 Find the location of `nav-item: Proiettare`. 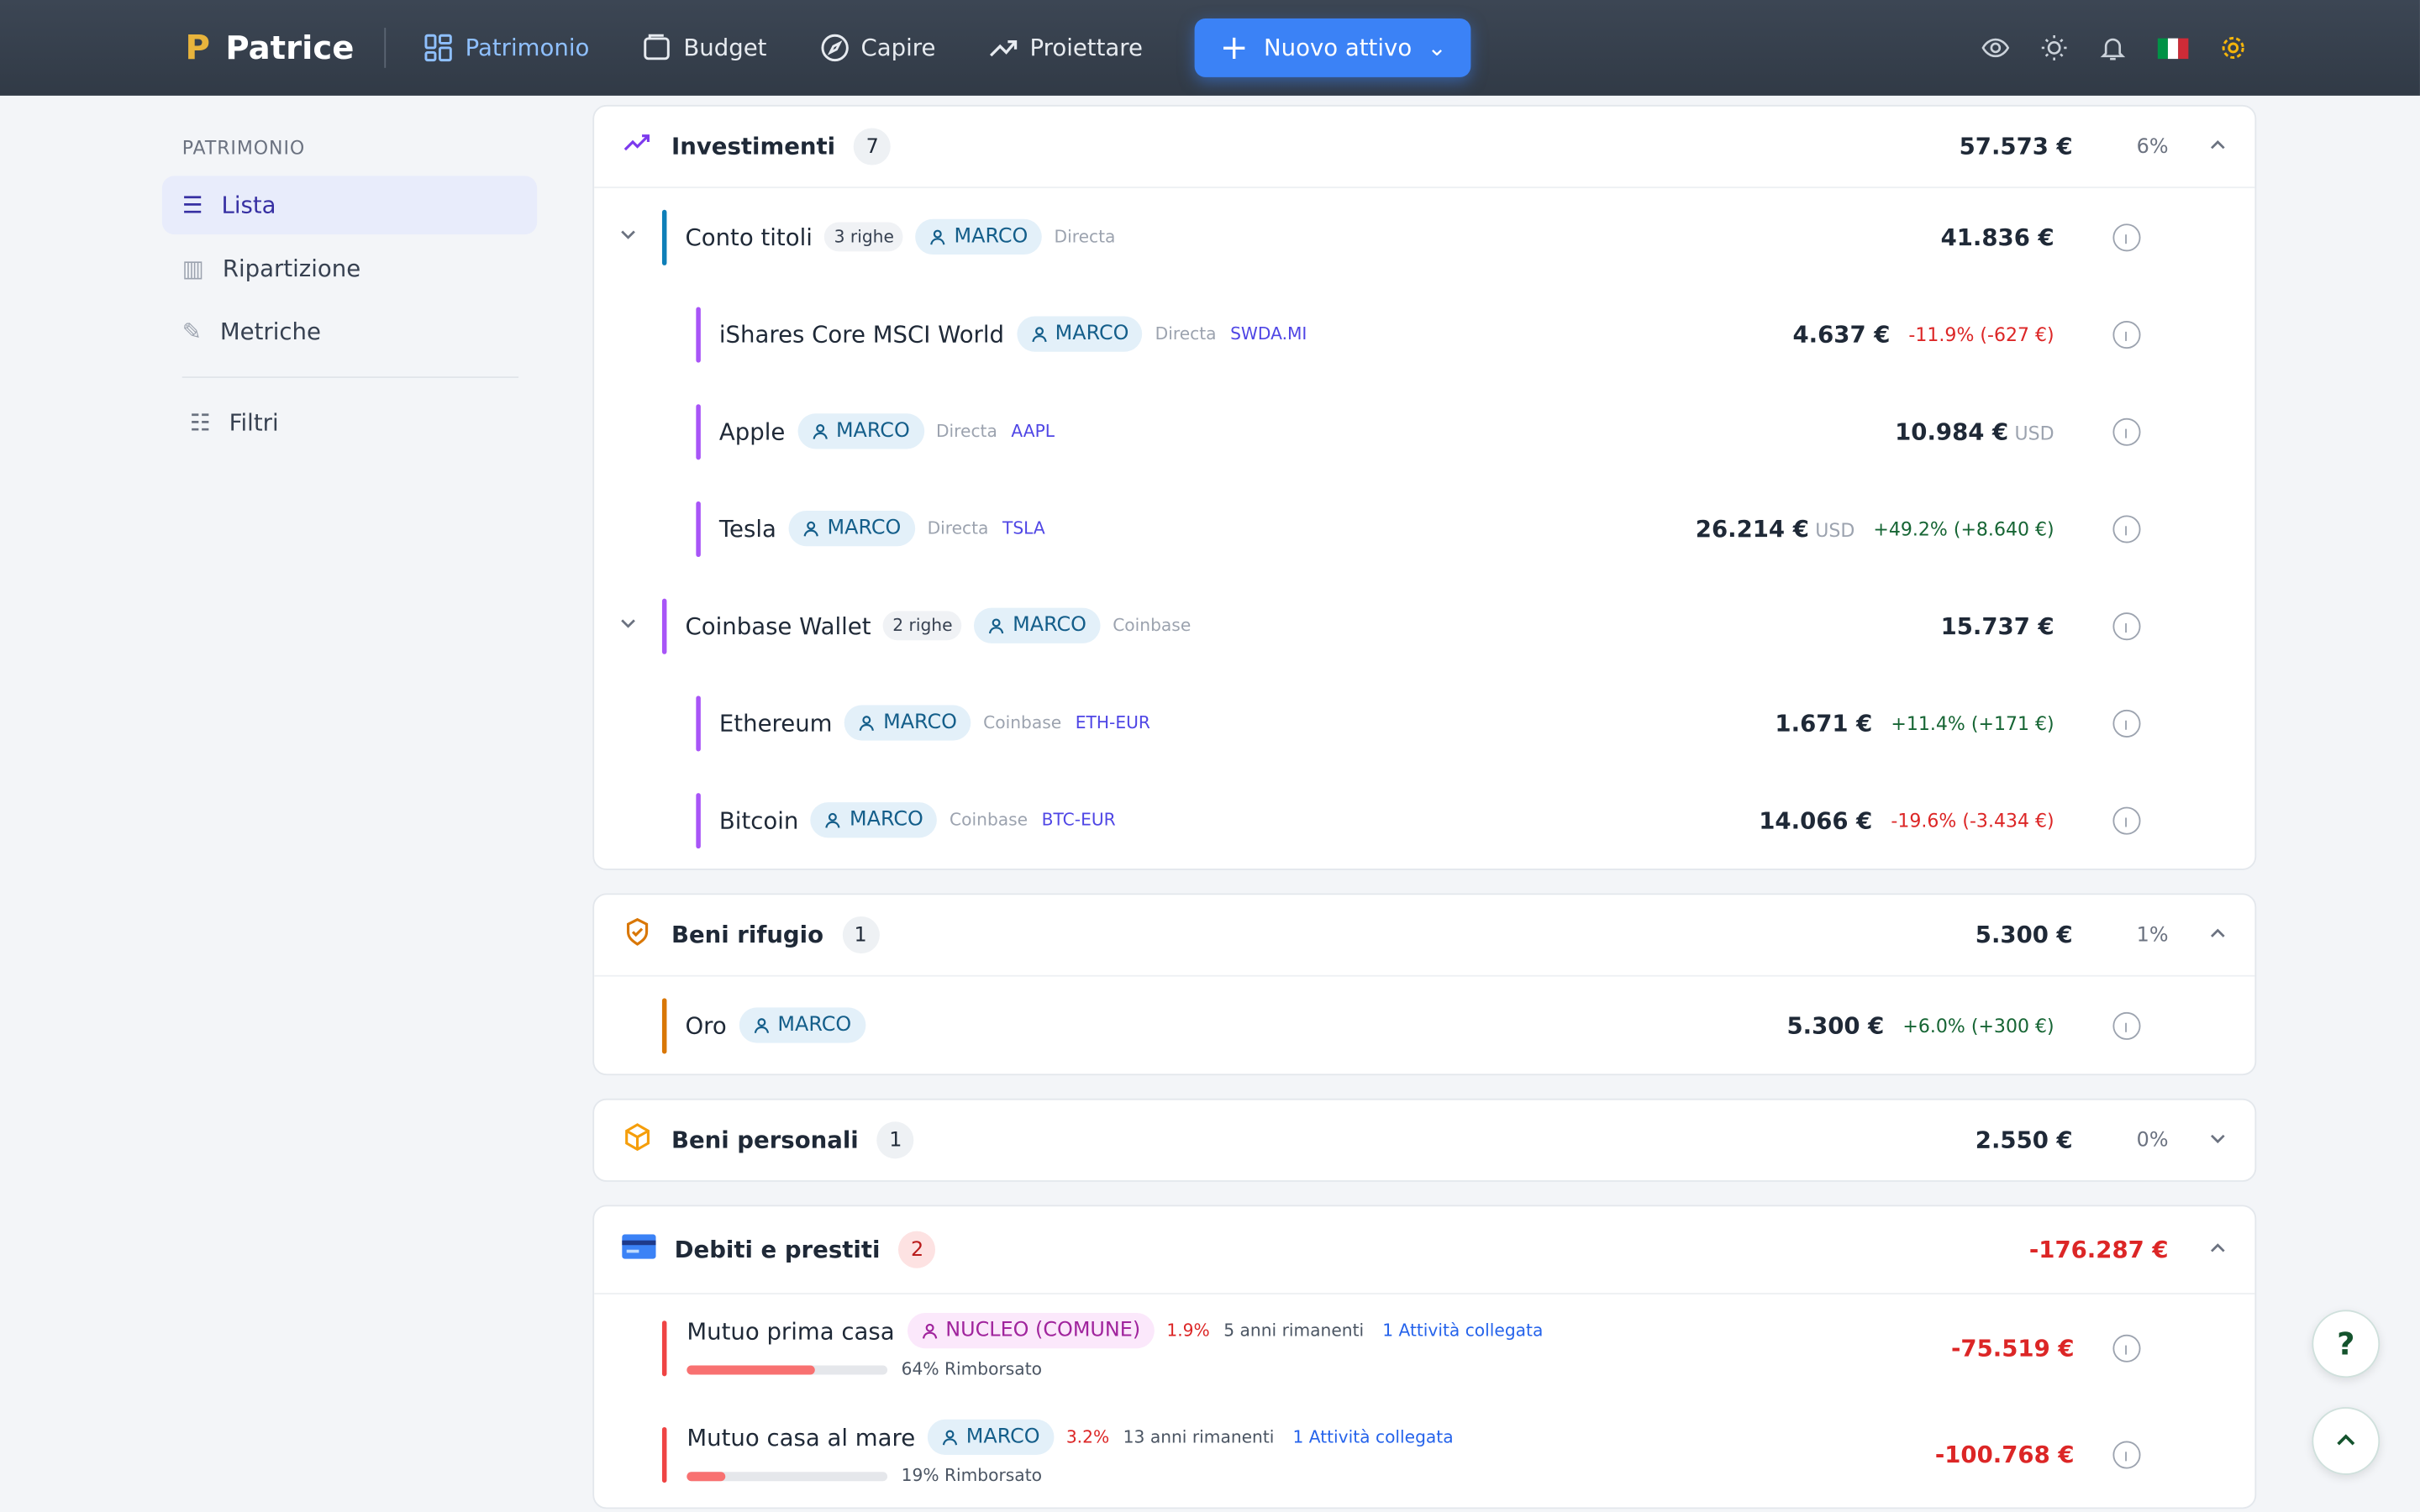

nav-item: Proiettare is located at coordinates (1065, 48).